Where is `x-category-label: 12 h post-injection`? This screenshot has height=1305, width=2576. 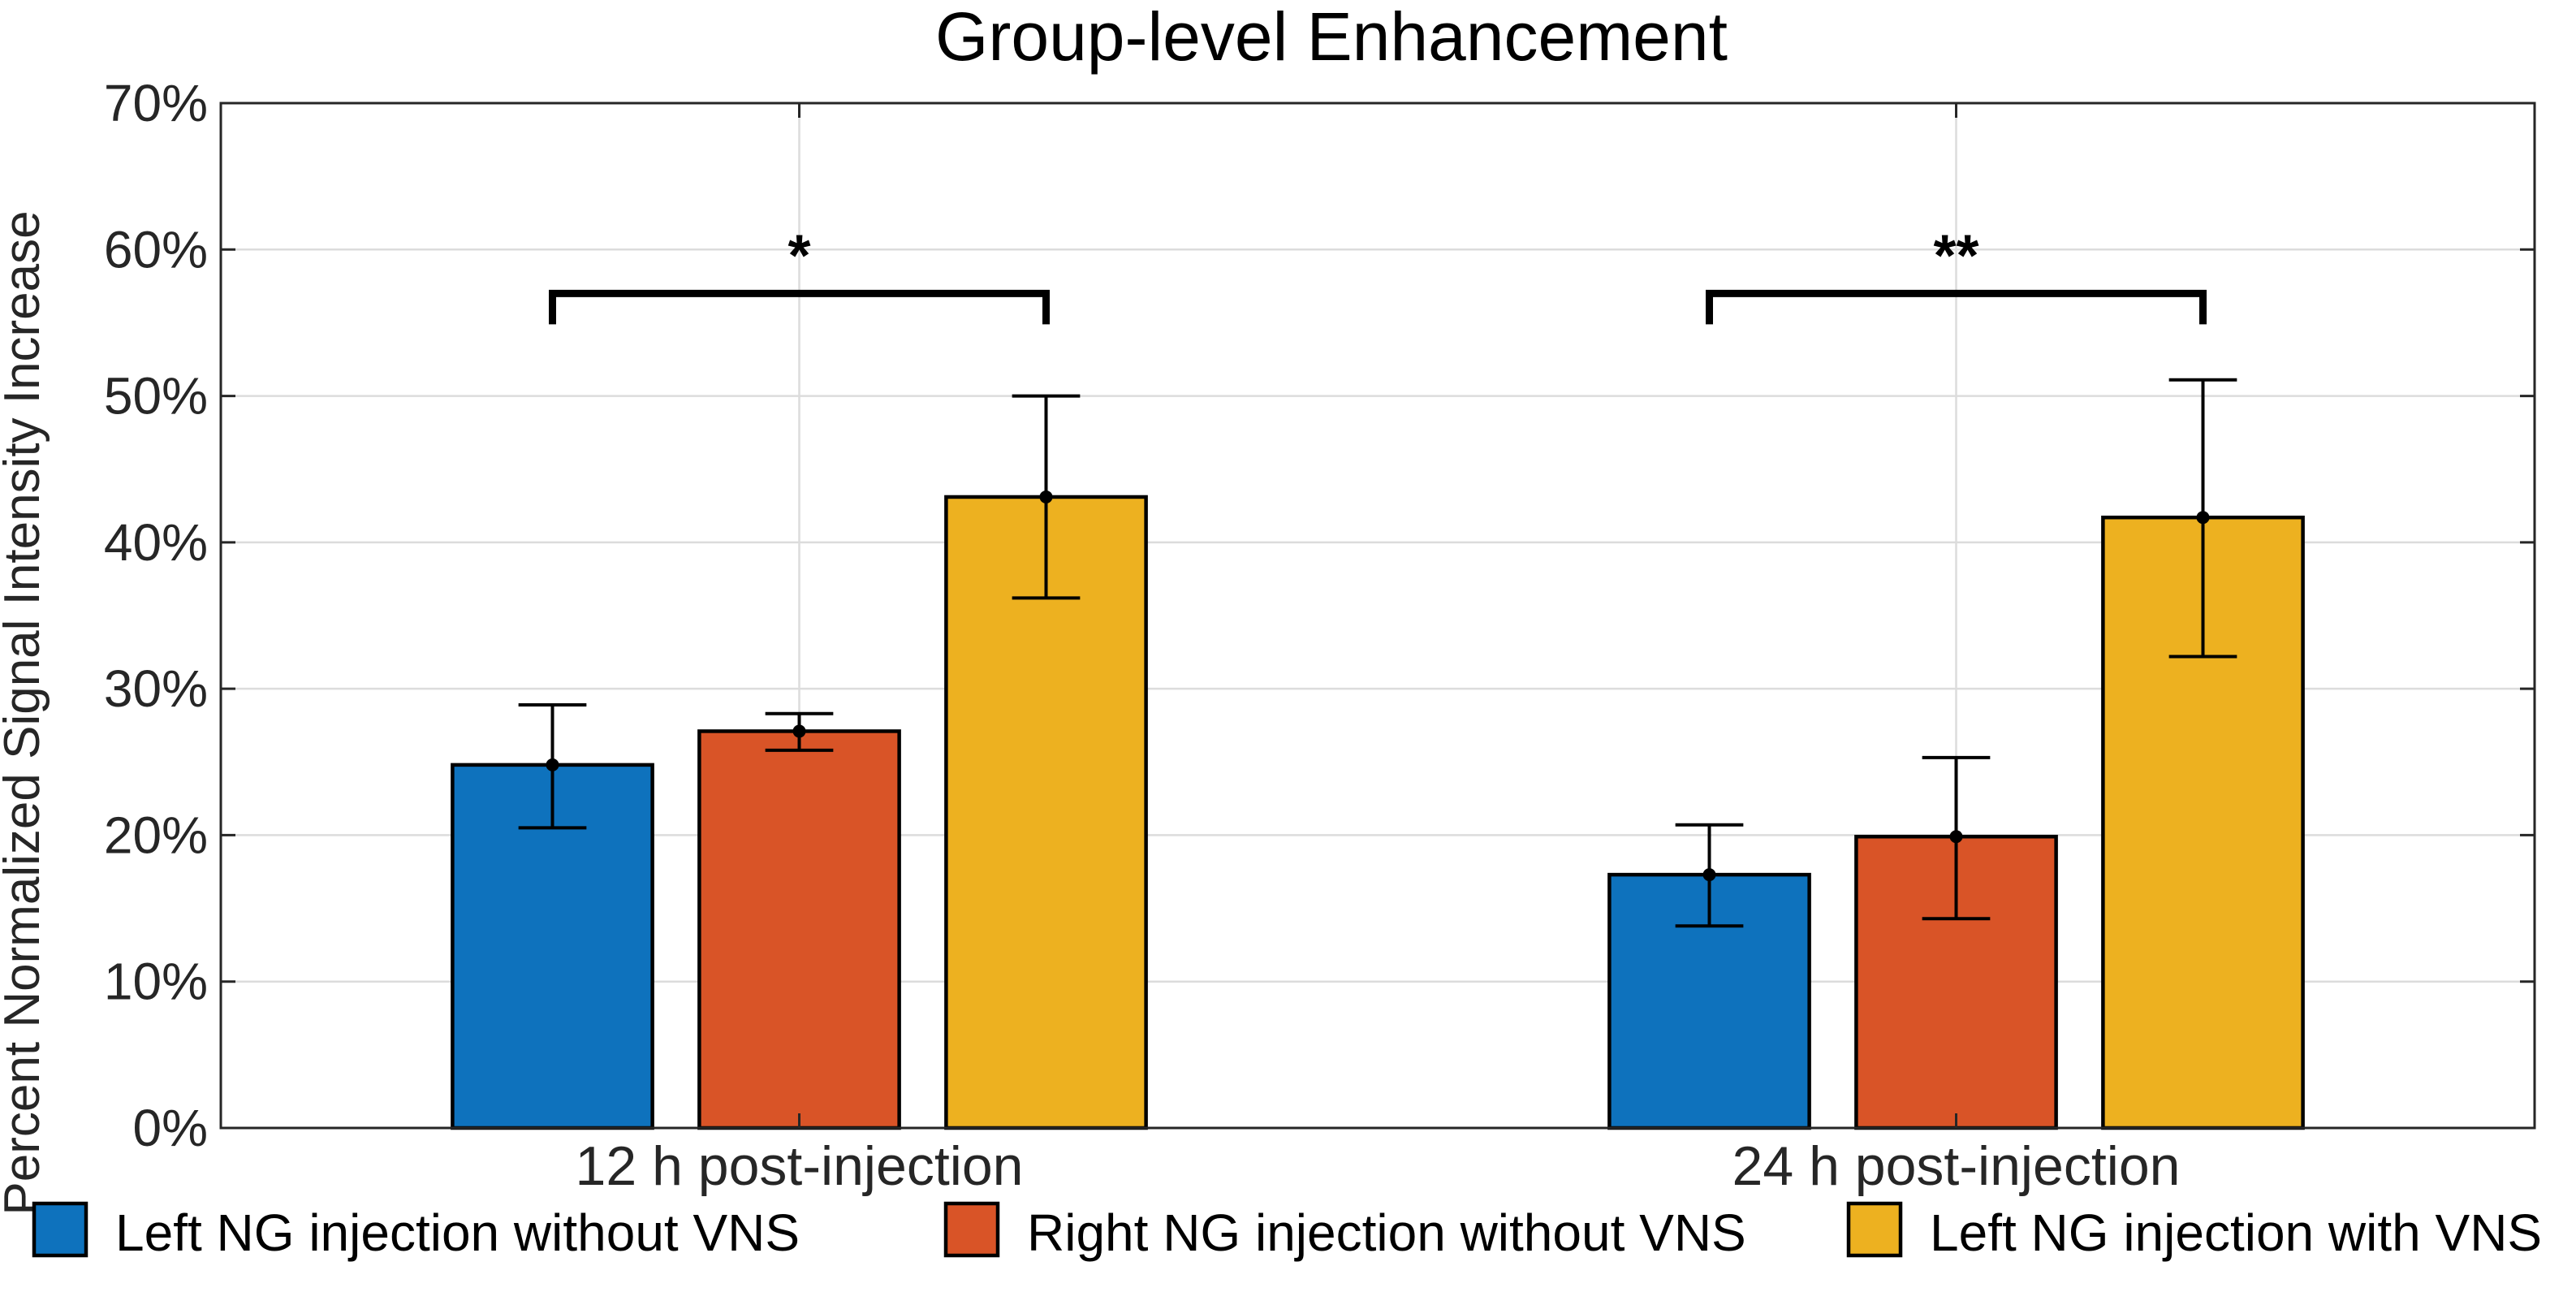 x-category-label: 12 h post-injection is located at coordinates (800, 1166).